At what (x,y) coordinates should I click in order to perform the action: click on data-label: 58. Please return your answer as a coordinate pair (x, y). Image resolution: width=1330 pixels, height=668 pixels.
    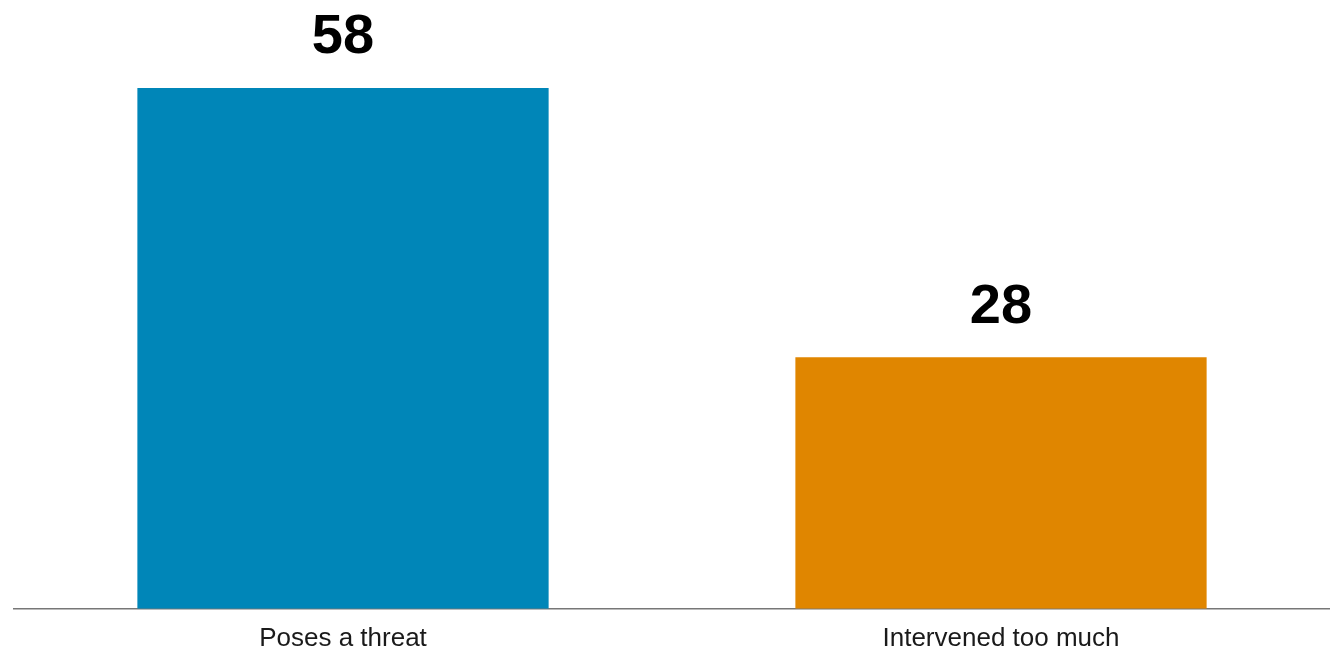
    Looking at the image, I should click on (343, 34).